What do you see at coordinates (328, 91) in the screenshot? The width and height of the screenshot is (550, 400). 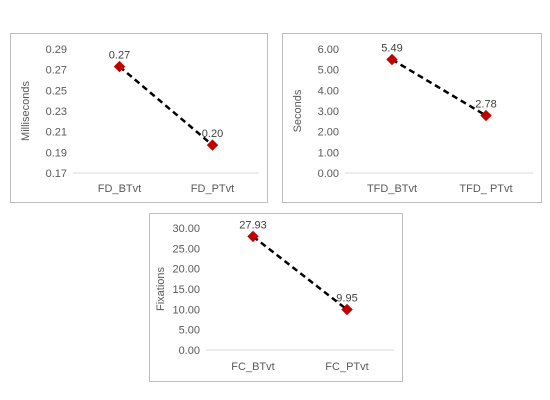 I see `y-tick-label: 4.00` at bounding box center [328, 91].